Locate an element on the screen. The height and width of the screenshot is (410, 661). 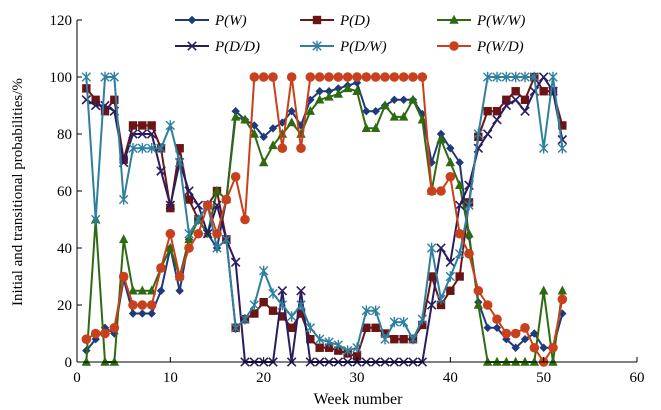
y-tick-label: 100 is located at coordinates (61, 78).